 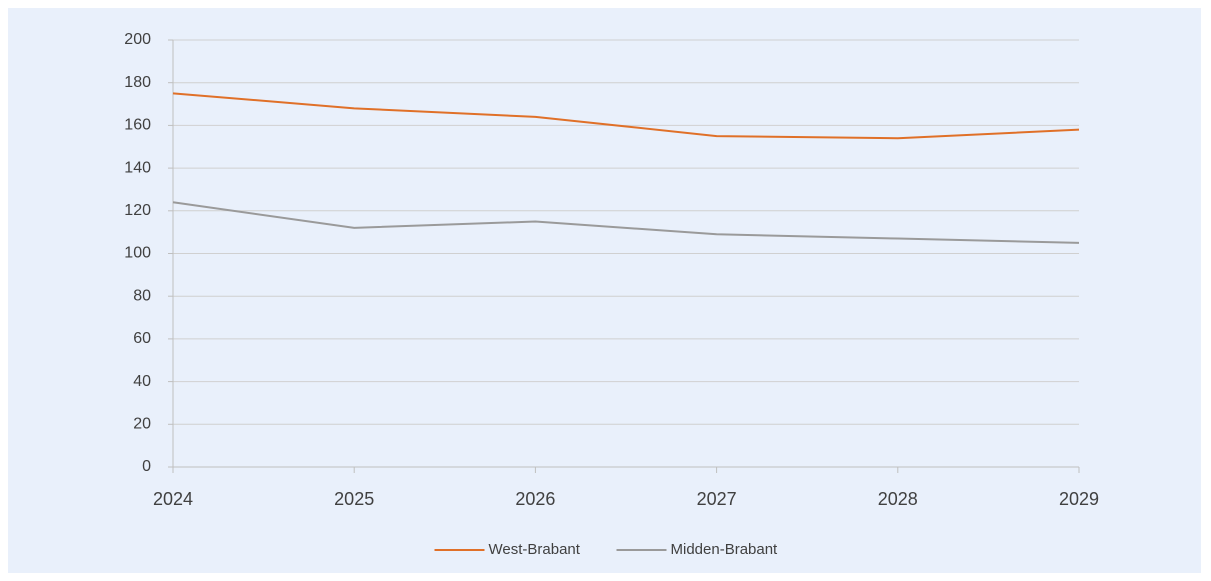 What do you see at coordinates (535, 499) in the screenshot?
I see `x-tick-label: 2026` at bounding box center [535, 499].